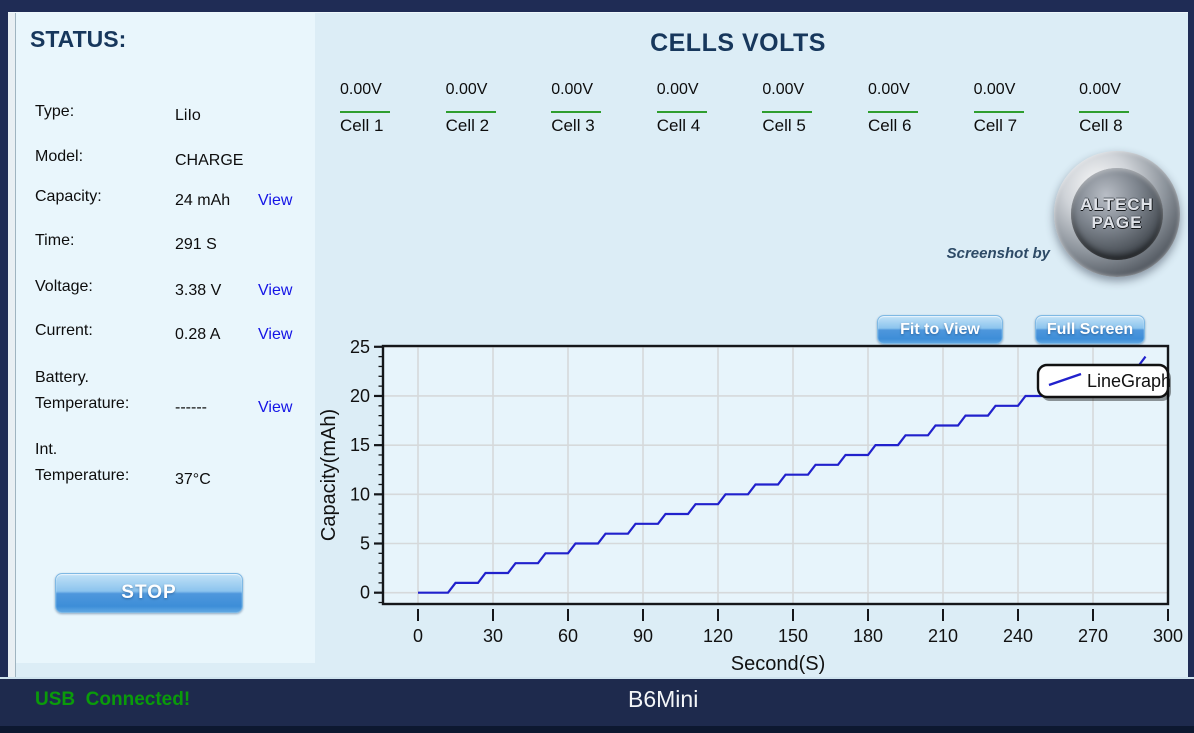 The height and width of the screenshot is (733, 1194). What do you see at coordinates (995, 125) in the screenshot?
I see `cell-7-label: Cell 7` at bounding box center [995, 125].